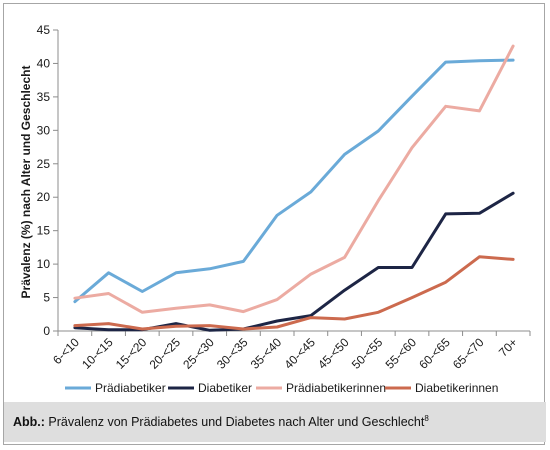 Image resolution: width=550 pixels, height=450 pixels. What do you see at coordinates (66, 351) in the screenshot?
I see `x-tick-label: 6-<10` at bounding box center [66, 351].